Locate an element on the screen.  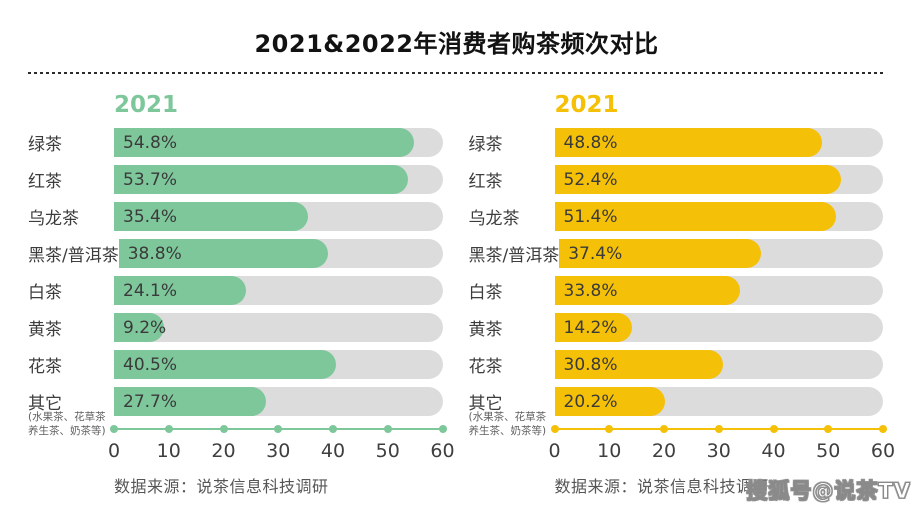
axis-tick-label: 30 is located at coordinates (718, 451).